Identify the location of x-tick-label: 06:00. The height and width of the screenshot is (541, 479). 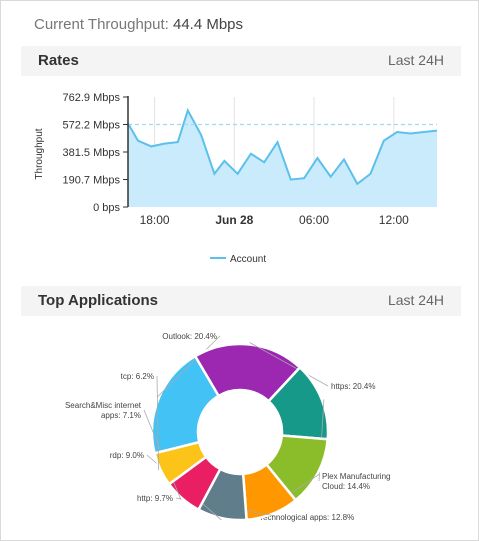
(314, 220).